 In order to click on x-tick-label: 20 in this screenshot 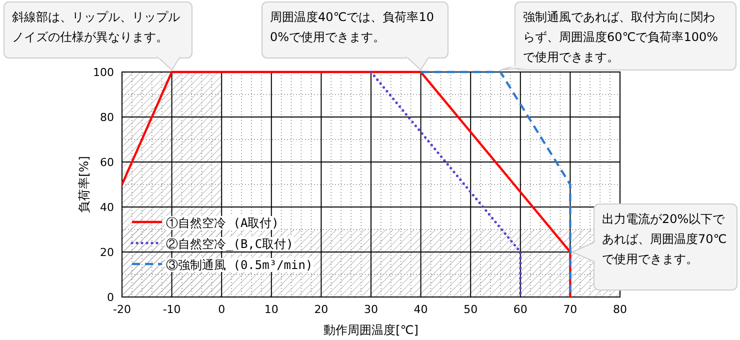, I will do `click(321, 309)`.